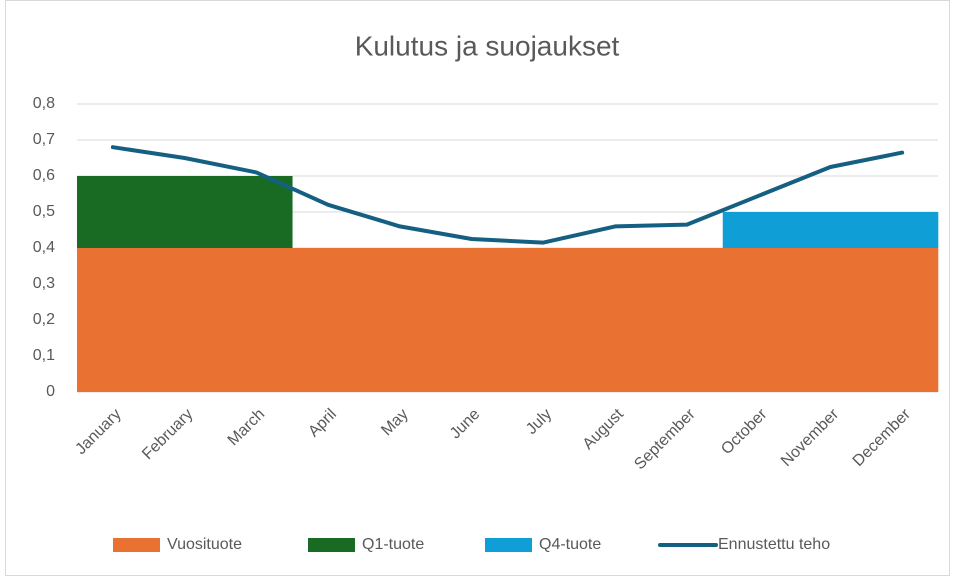  What do you see at coordinates (44, 355) in the screenshot?
I see `y-tick-label: 0,1` at bounding box center [44, 355].